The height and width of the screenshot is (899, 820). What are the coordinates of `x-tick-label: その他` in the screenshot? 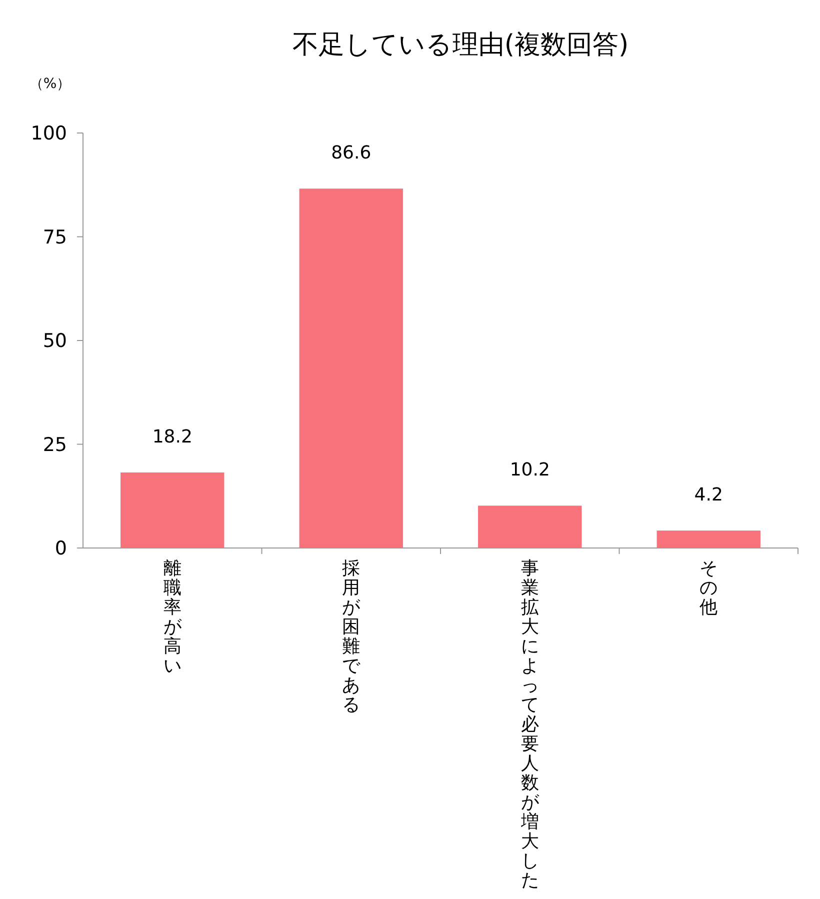 It's located at (709, 588).